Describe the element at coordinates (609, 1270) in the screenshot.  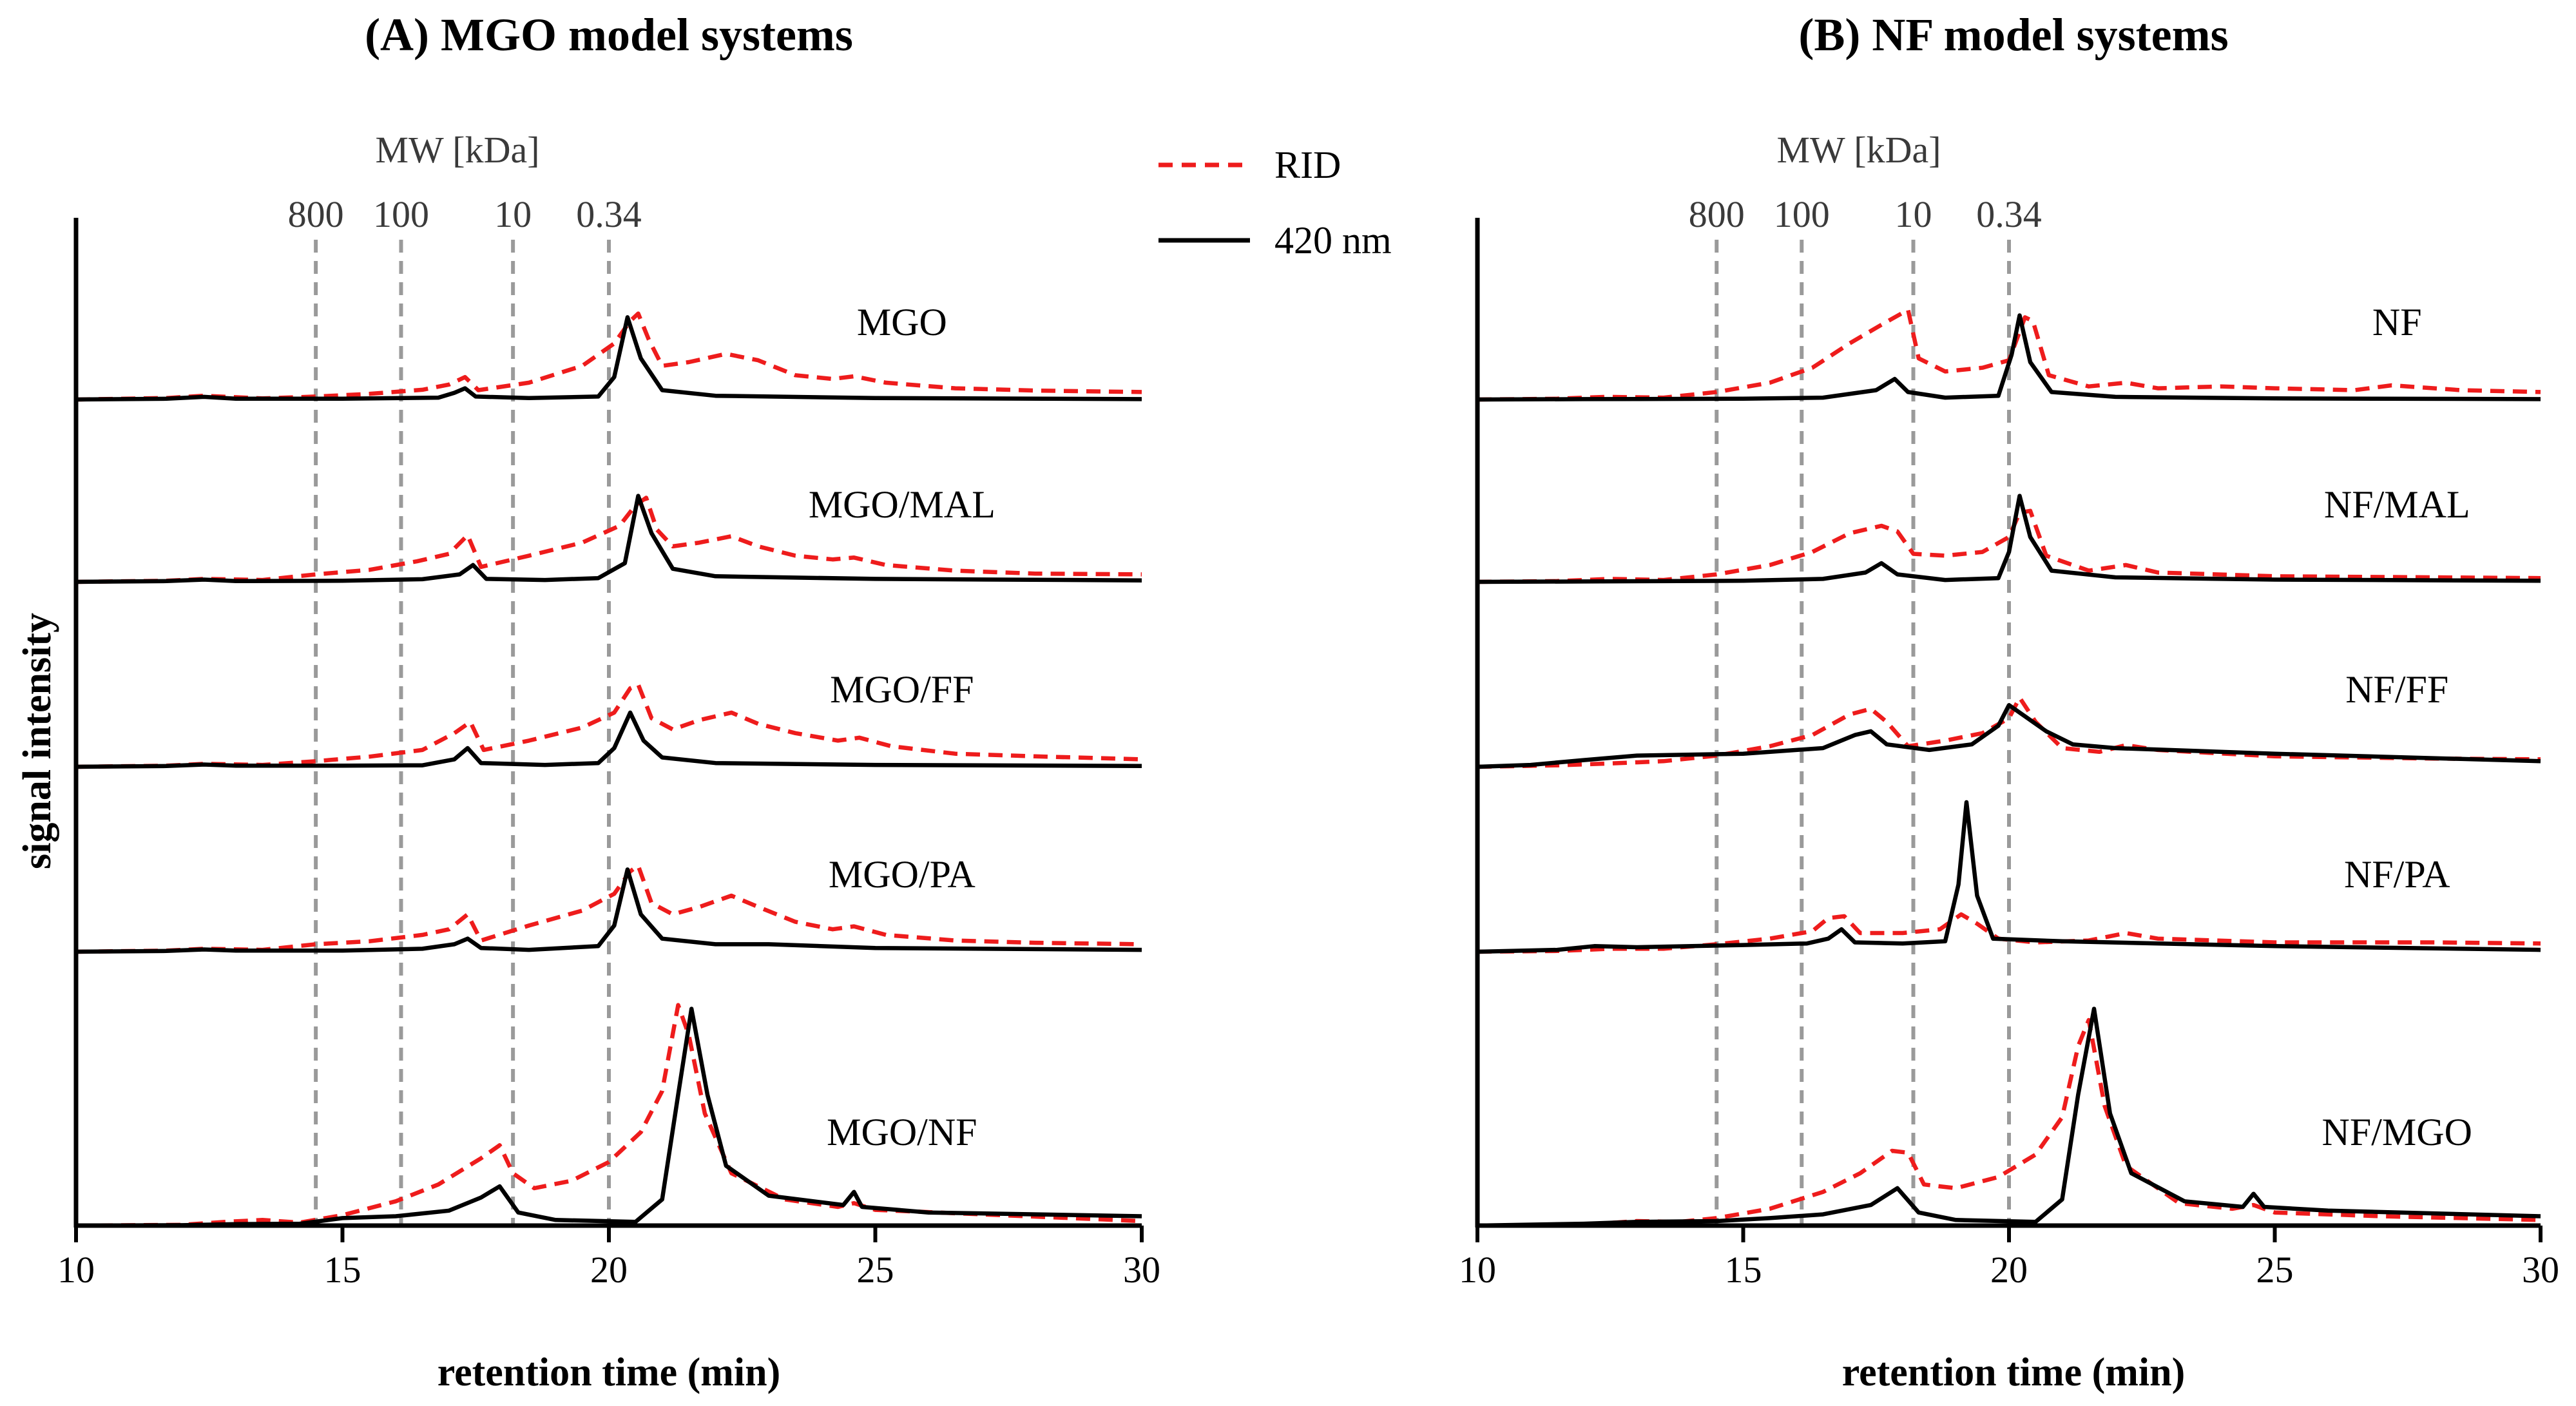
I see `x-tick-label-a-2: 20` at that location.